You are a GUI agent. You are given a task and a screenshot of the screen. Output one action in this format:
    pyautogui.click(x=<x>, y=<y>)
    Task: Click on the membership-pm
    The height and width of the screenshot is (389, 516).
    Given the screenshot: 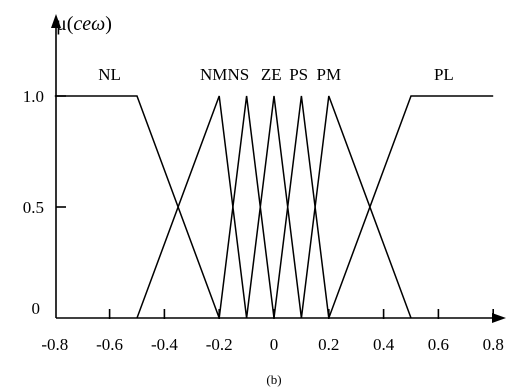 What is the action you would take?
    pyautogui.click(x=356, y=207)
    